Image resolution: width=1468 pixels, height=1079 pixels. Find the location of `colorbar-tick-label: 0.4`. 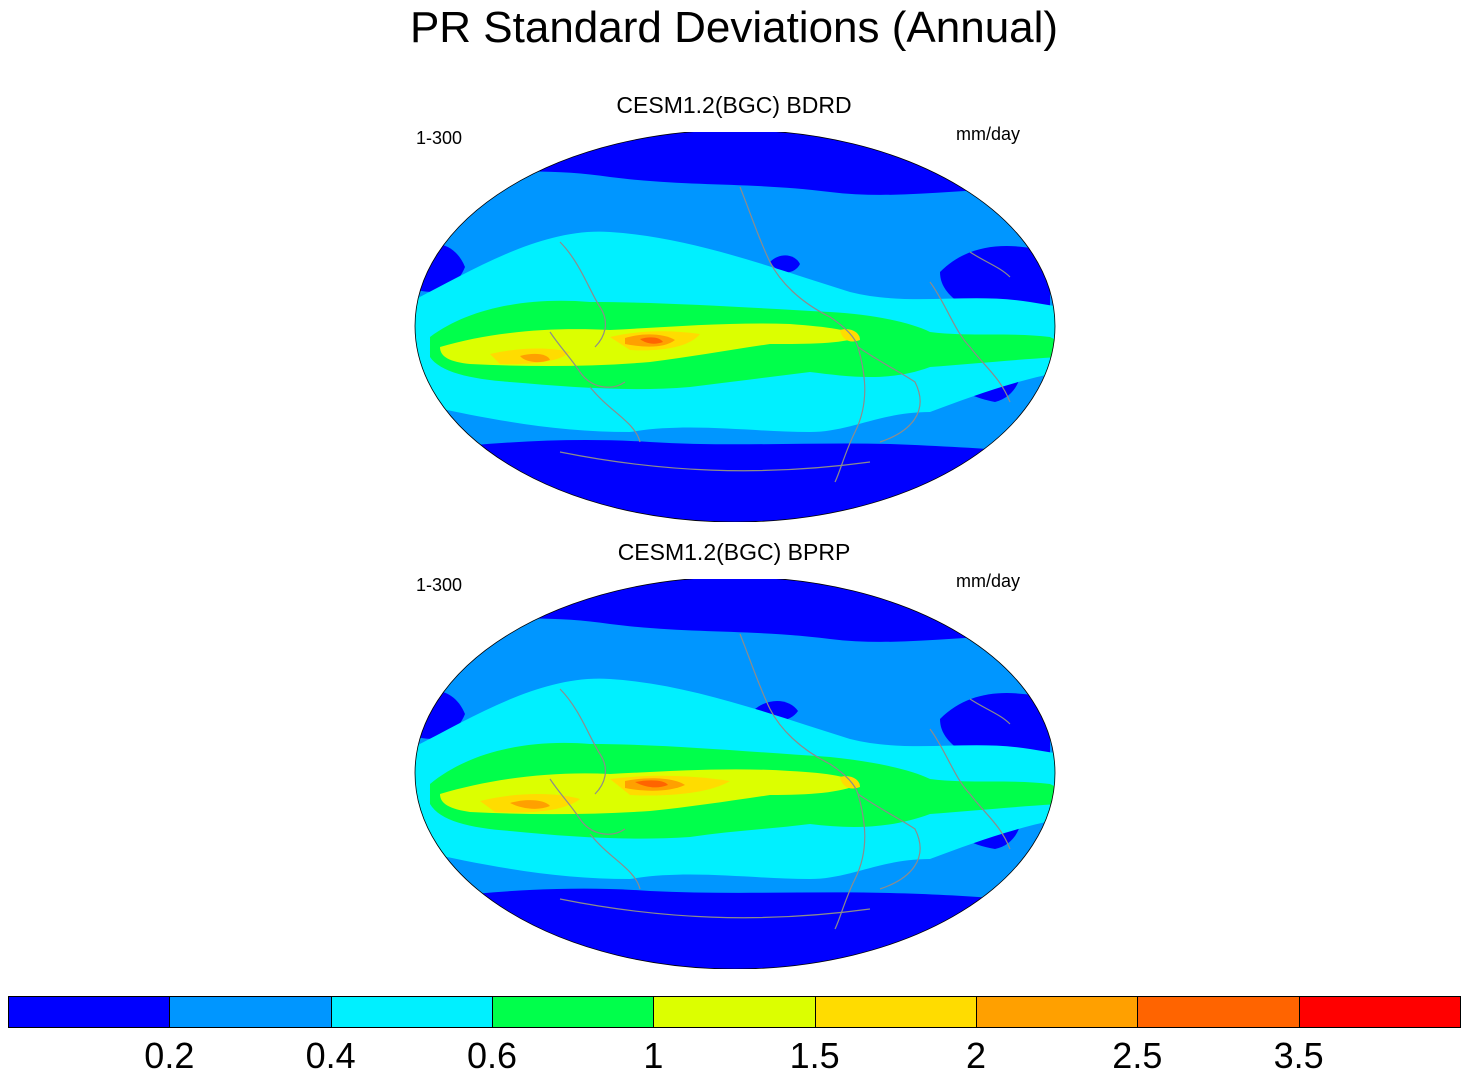

colorbar-tick-label: 0.4 is located at coordinates (330, 1055).